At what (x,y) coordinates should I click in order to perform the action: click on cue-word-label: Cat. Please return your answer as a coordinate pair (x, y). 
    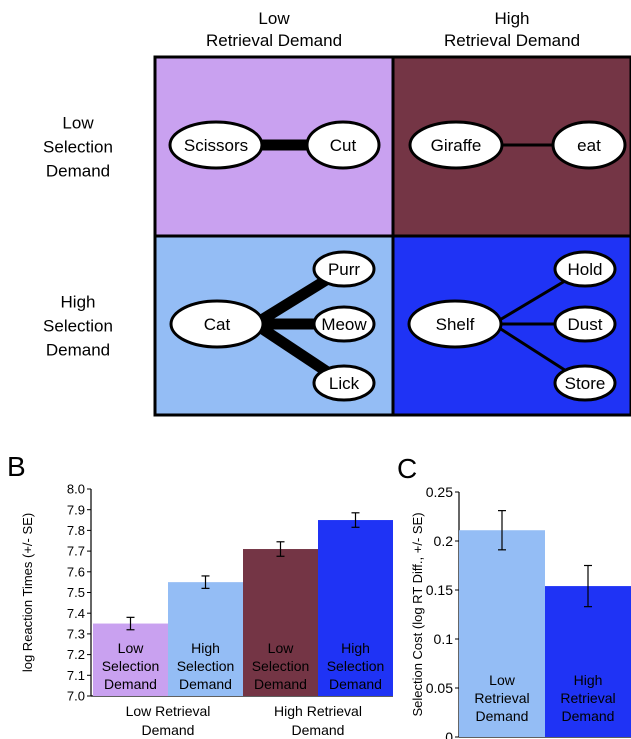
    Looking at the image, I should click on (217, 324).